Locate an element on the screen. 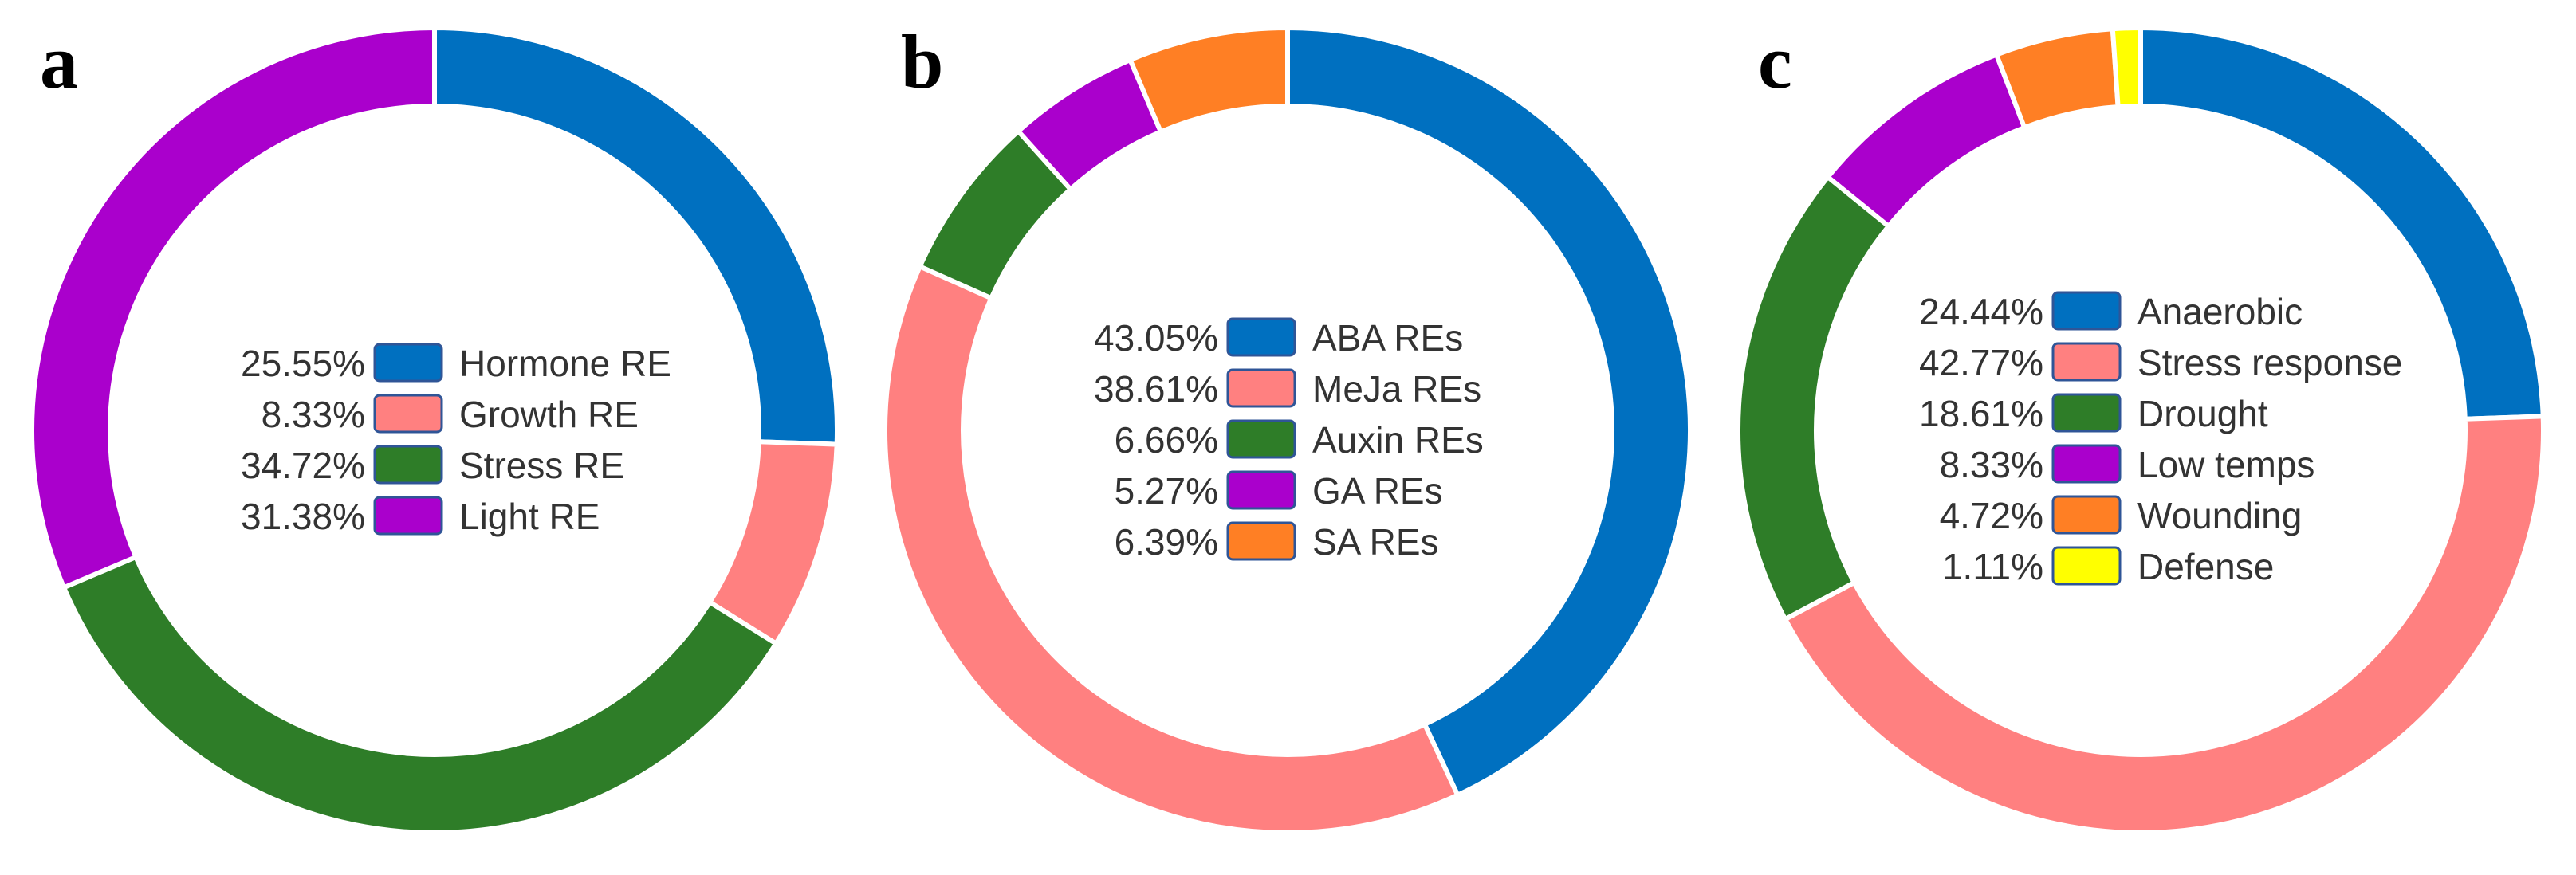  value-label-anaerobic: 24.44% is located at coordinates (1981, 312).